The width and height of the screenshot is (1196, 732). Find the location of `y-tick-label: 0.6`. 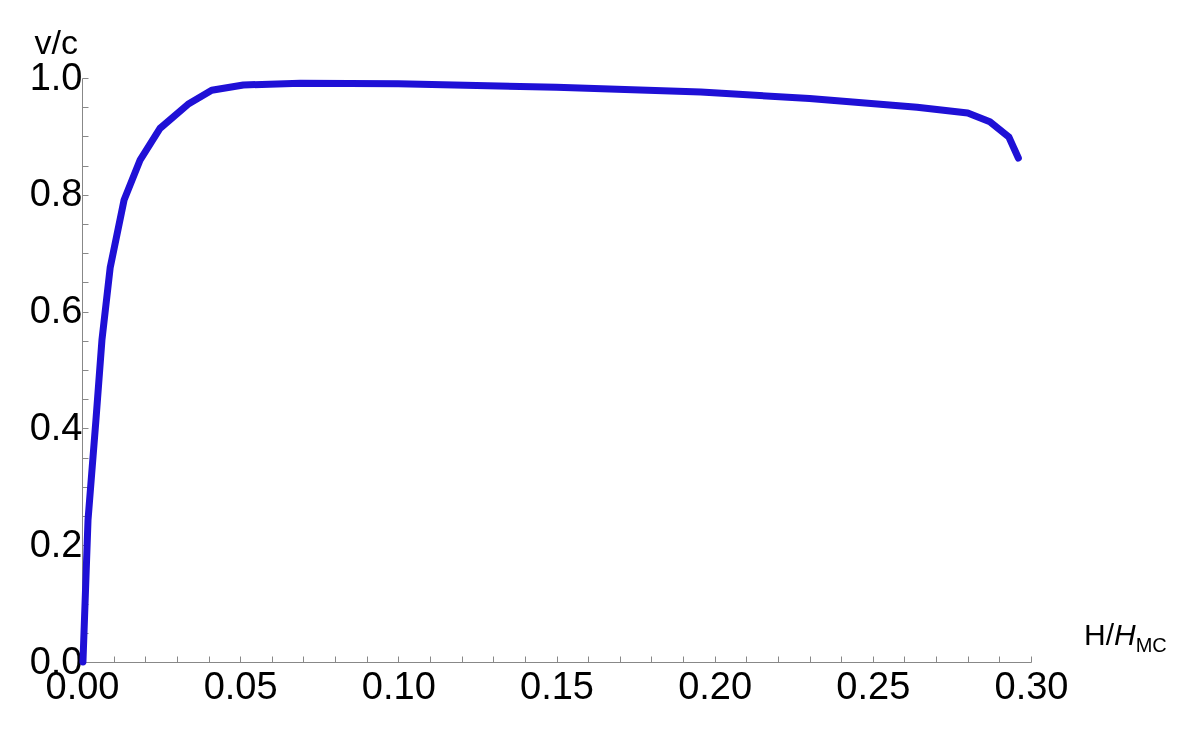

y-tick-label: 0.6 is located at coordinates (56, 310).